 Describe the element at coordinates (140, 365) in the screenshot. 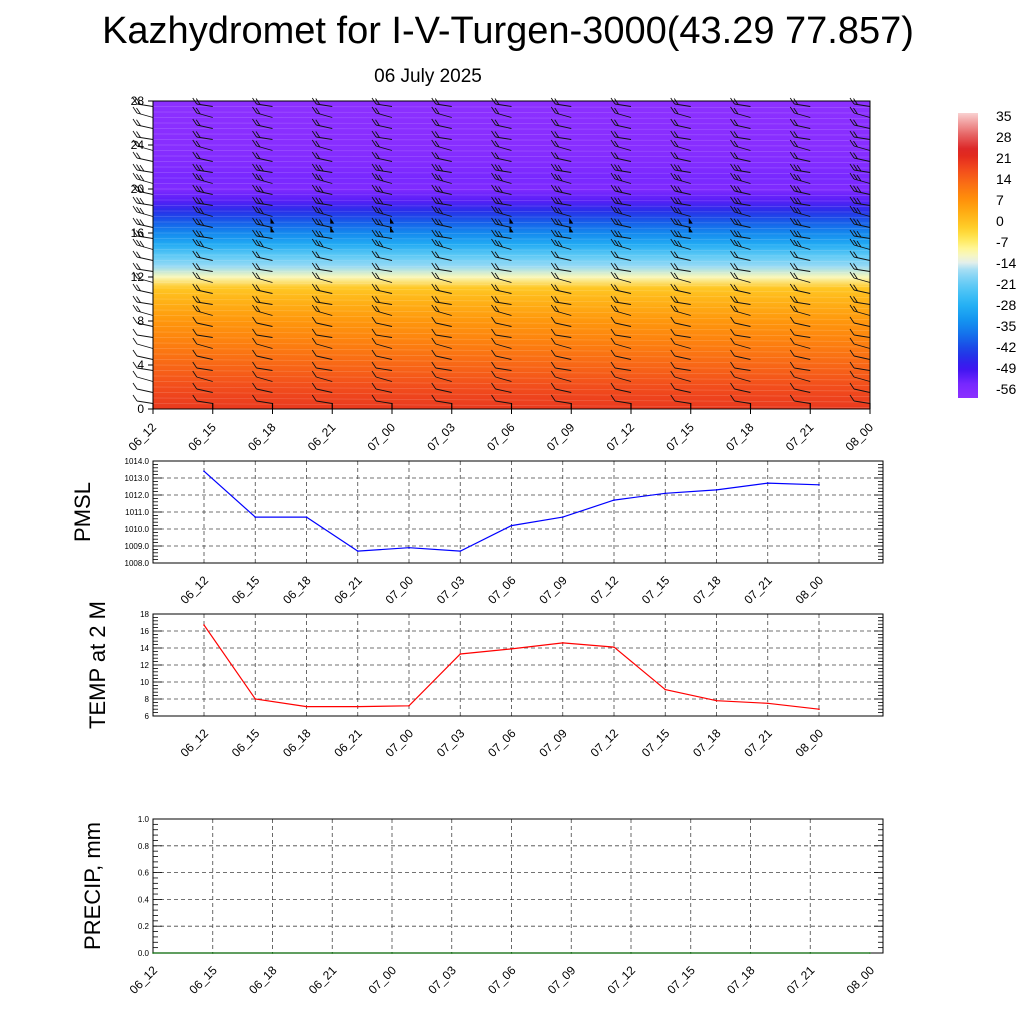

I see `y-tick-label: 4` at that location.